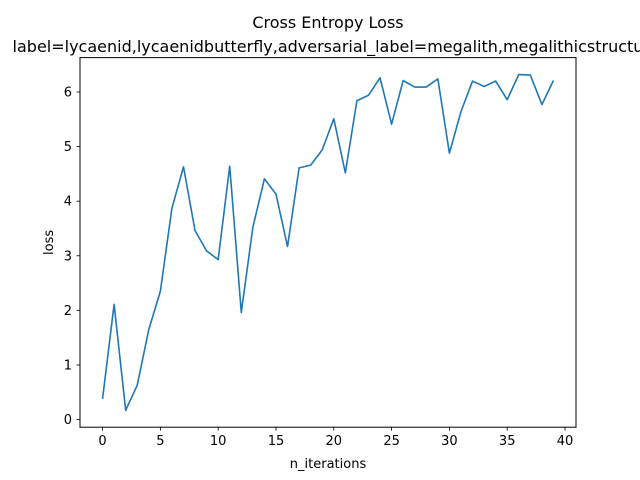  Describe the element at coordinates (391, 441) in the screenshot. I see `x-tick-label: 25` at that location.